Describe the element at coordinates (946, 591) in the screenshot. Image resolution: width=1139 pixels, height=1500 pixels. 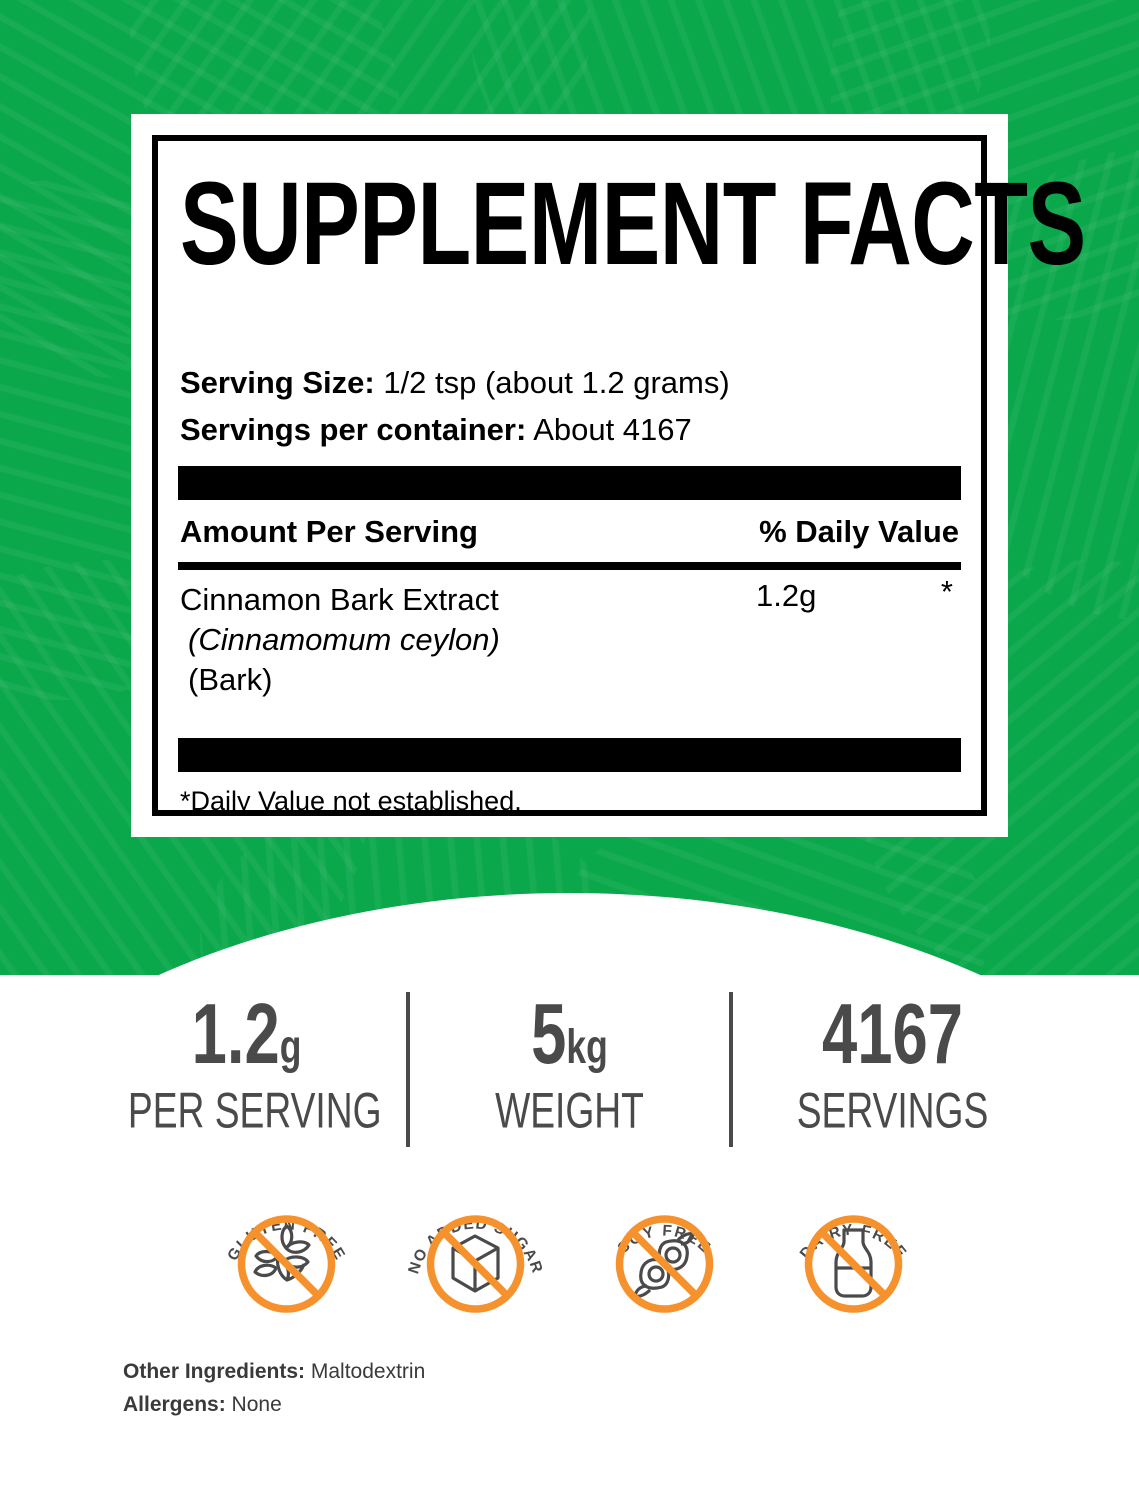
I see `ingredient-daily-value: *` at that location.